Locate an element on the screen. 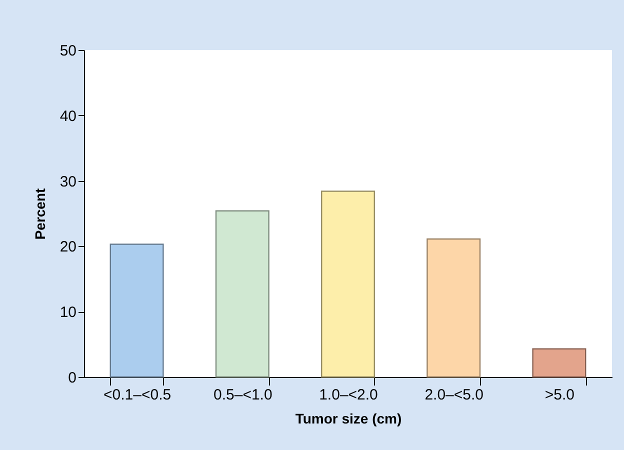 Image resolution: width=624 pixels, height=450 pixels. x-tick-label: 0.5–<1.0 is located at coordinates (242, 395).